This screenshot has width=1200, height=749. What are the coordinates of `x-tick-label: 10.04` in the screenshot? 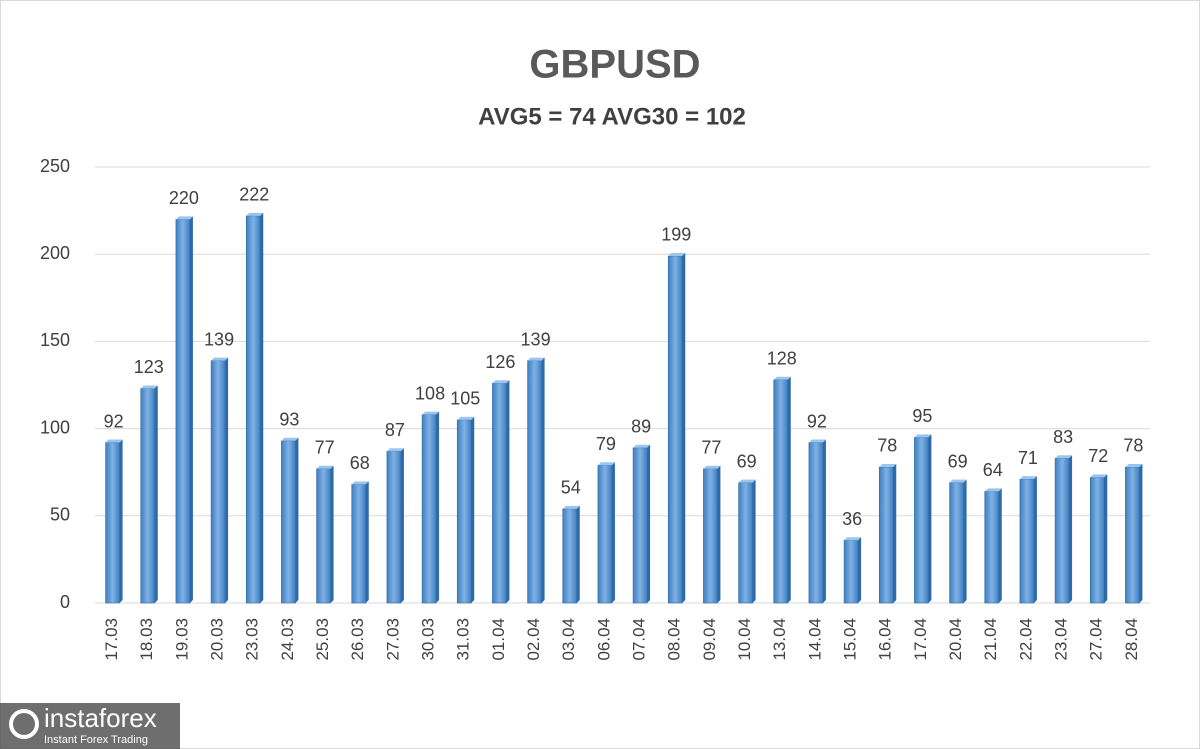 It's located at (744, 639).